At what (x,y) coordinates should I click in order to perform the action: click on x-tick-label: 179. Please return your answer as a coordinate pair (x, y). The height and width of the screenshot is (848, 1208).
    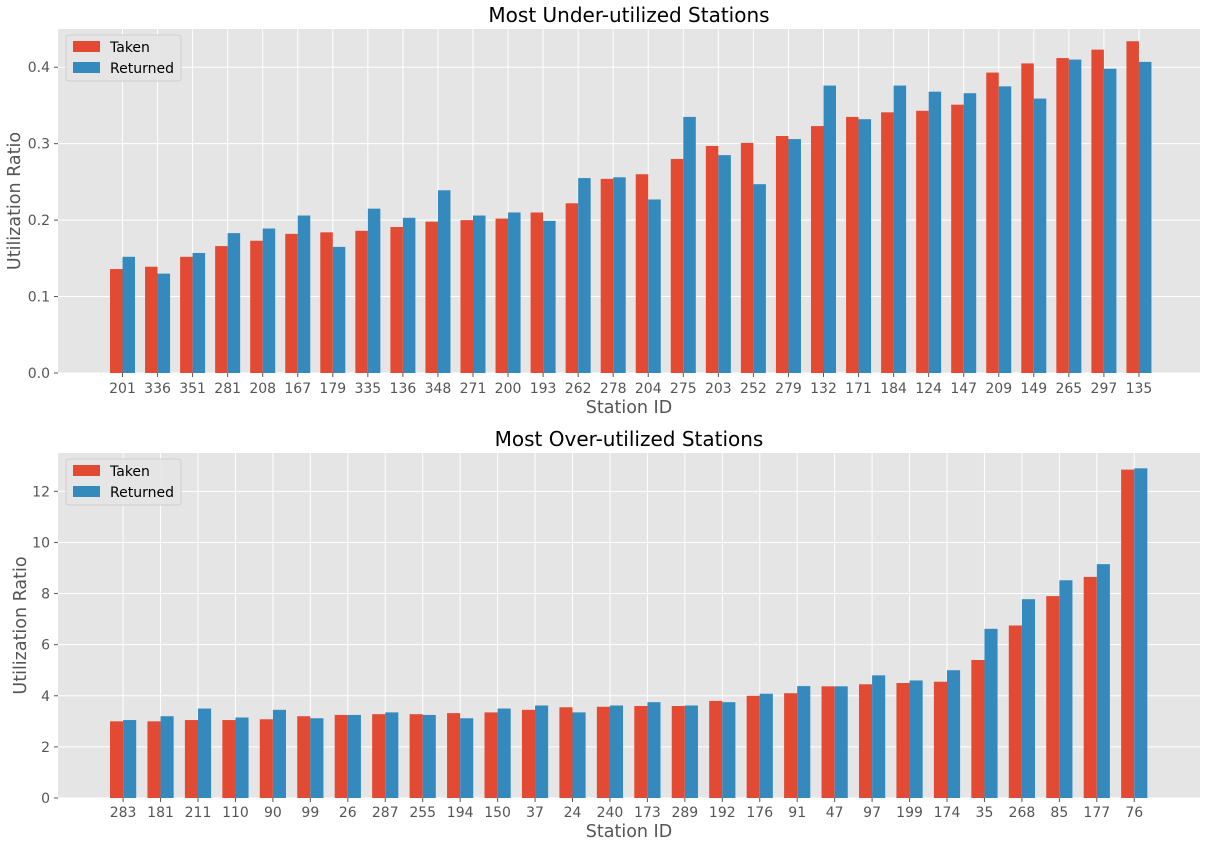
    Looking at the image, I should click on (332, 389).